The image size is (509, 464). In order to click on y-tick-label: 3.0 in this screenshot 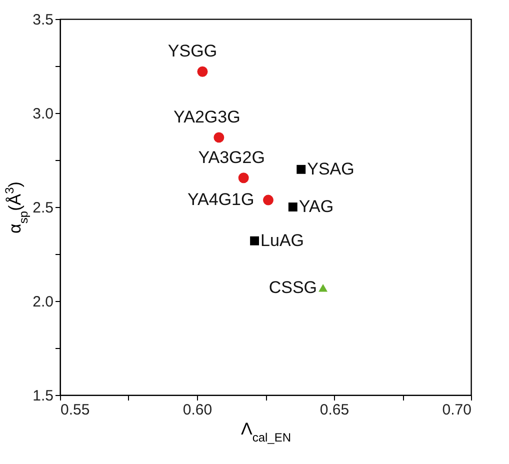, I will do `click(43, 114)`.